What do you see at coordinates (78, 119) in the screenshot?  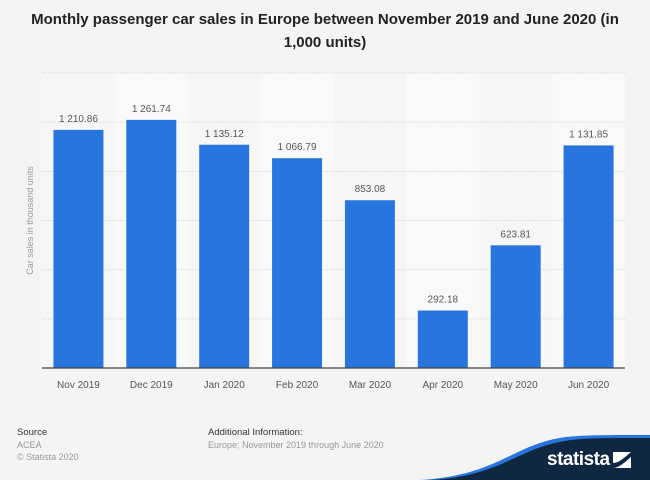 I see `value-label: 1 210.86` at bounding box center [78, 119].